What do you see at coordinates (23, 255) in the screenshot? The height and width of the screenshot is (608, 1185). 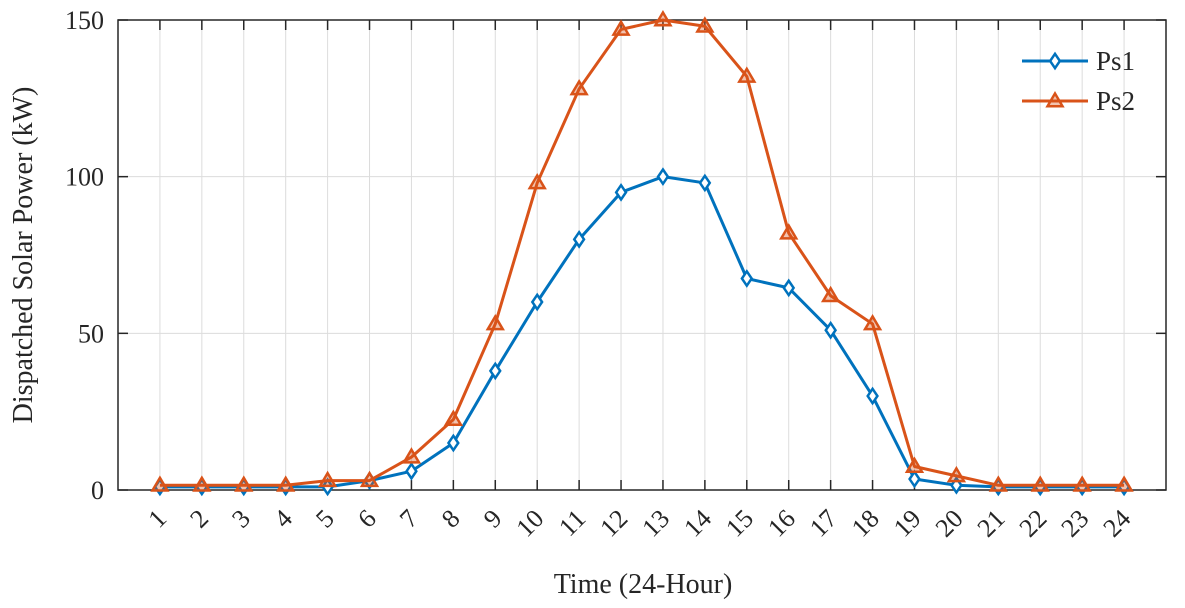 I see `y-axis-title: Dispatched Solar Power (kW)` at bounding box center [23, 255].